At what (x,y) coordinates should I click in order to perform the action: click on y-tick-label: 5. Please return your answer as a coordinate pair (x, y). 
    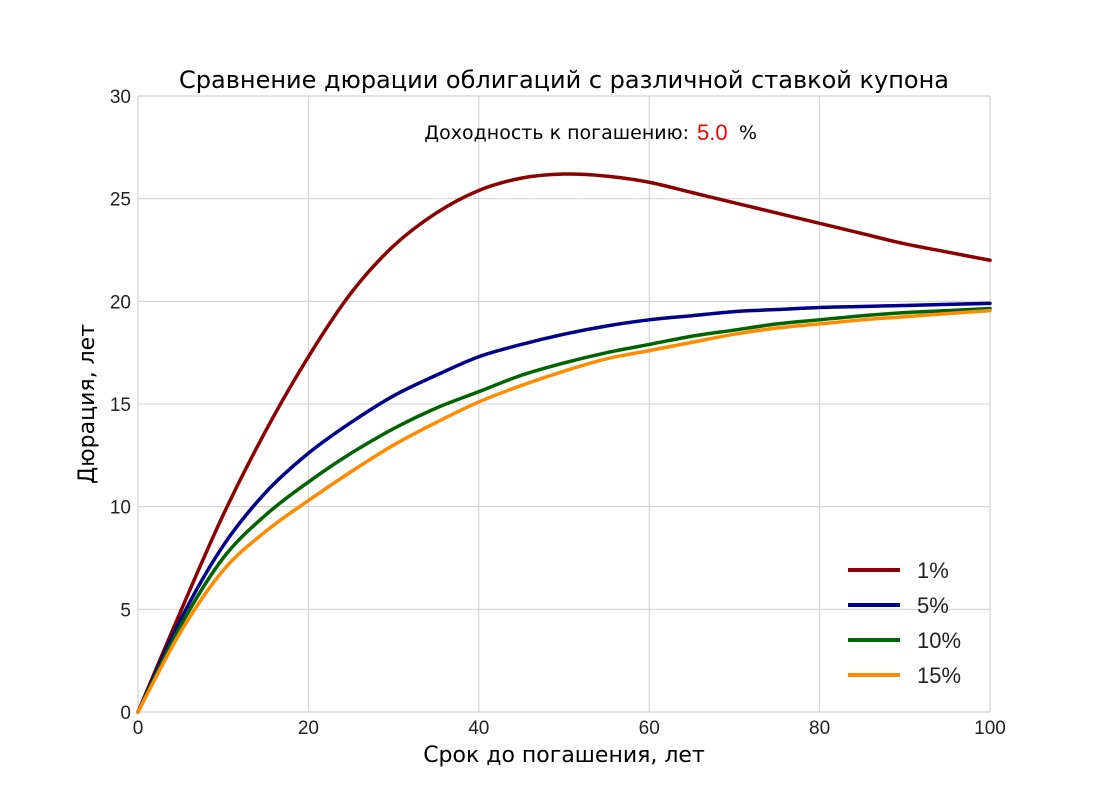
    Looking at the image, I should click on (125, 610).